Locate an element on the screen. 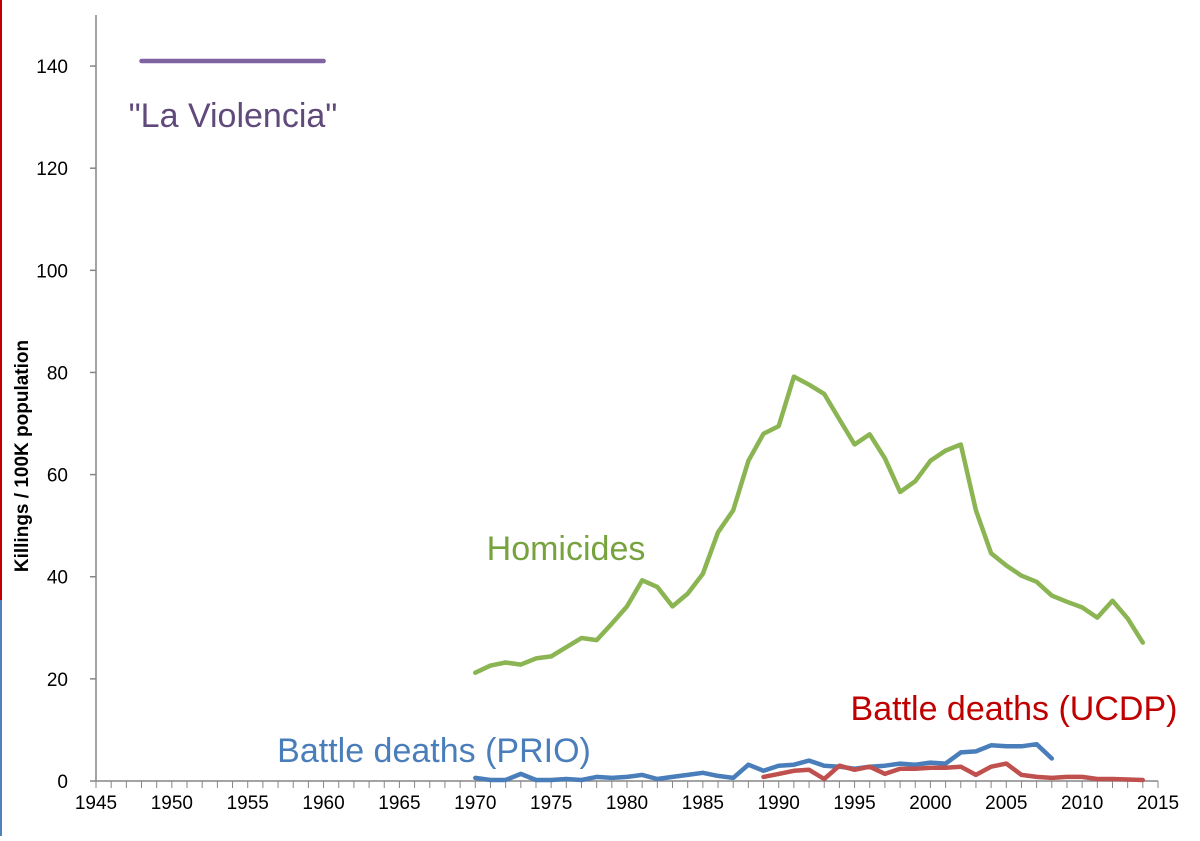 The width and height of the screenshot is (1200, 841). left-edge-marker is located at coordinates (1, 418).